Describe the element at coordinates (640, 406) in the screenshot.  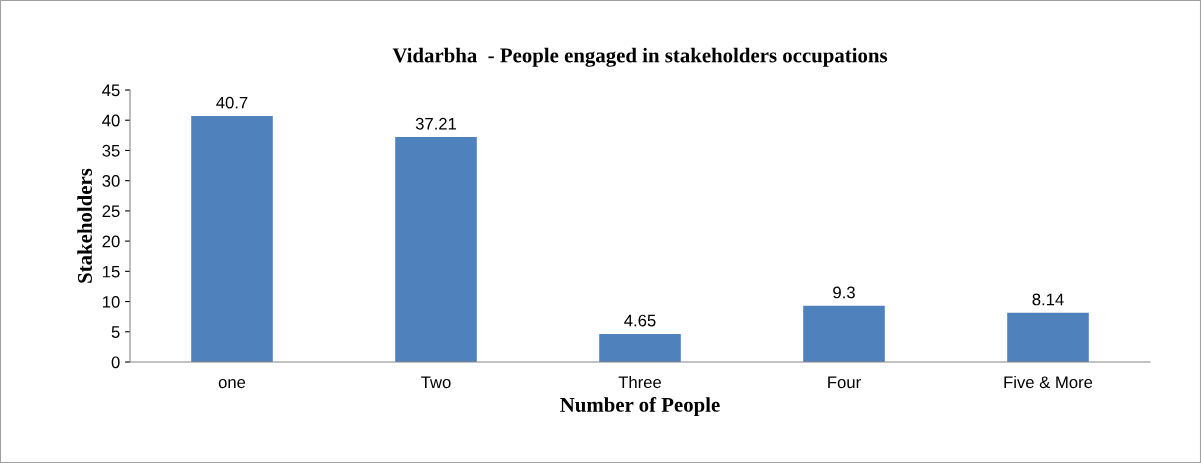
I see `x-axis-title: Number of People` at that location.